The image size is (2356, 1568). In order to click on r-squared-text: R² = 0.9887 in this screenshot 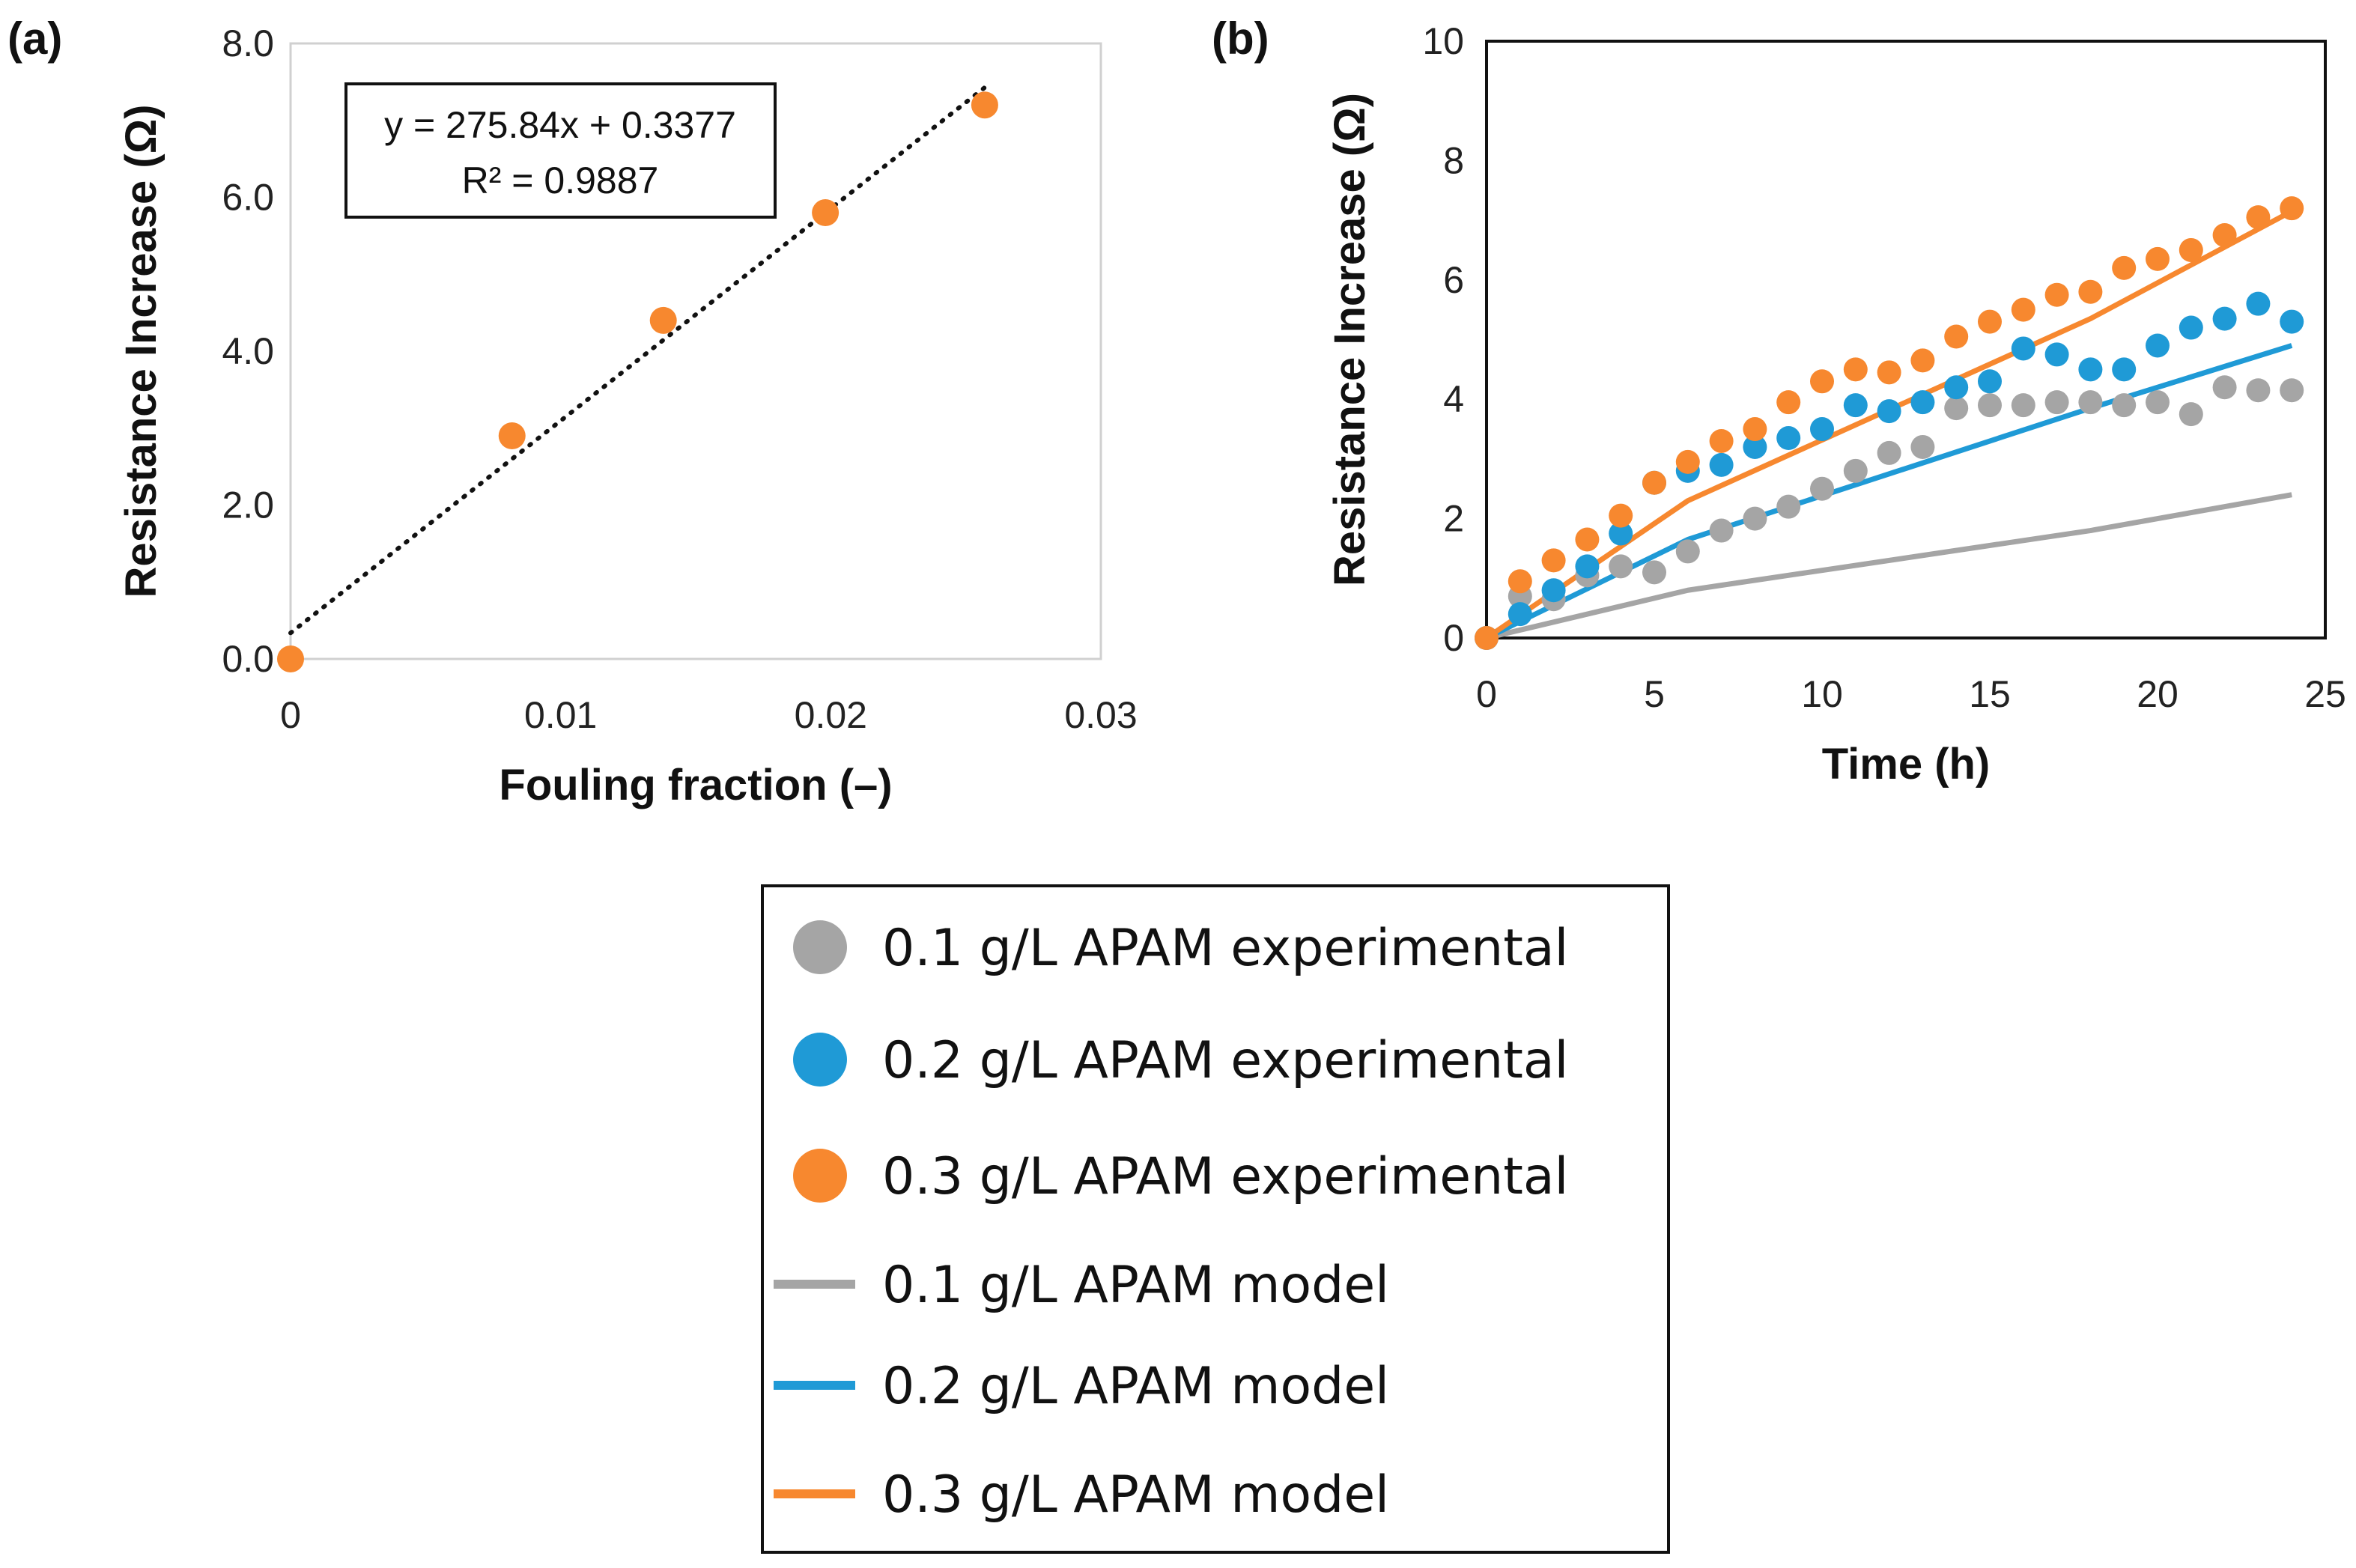, I will do `click(560, 180)`.